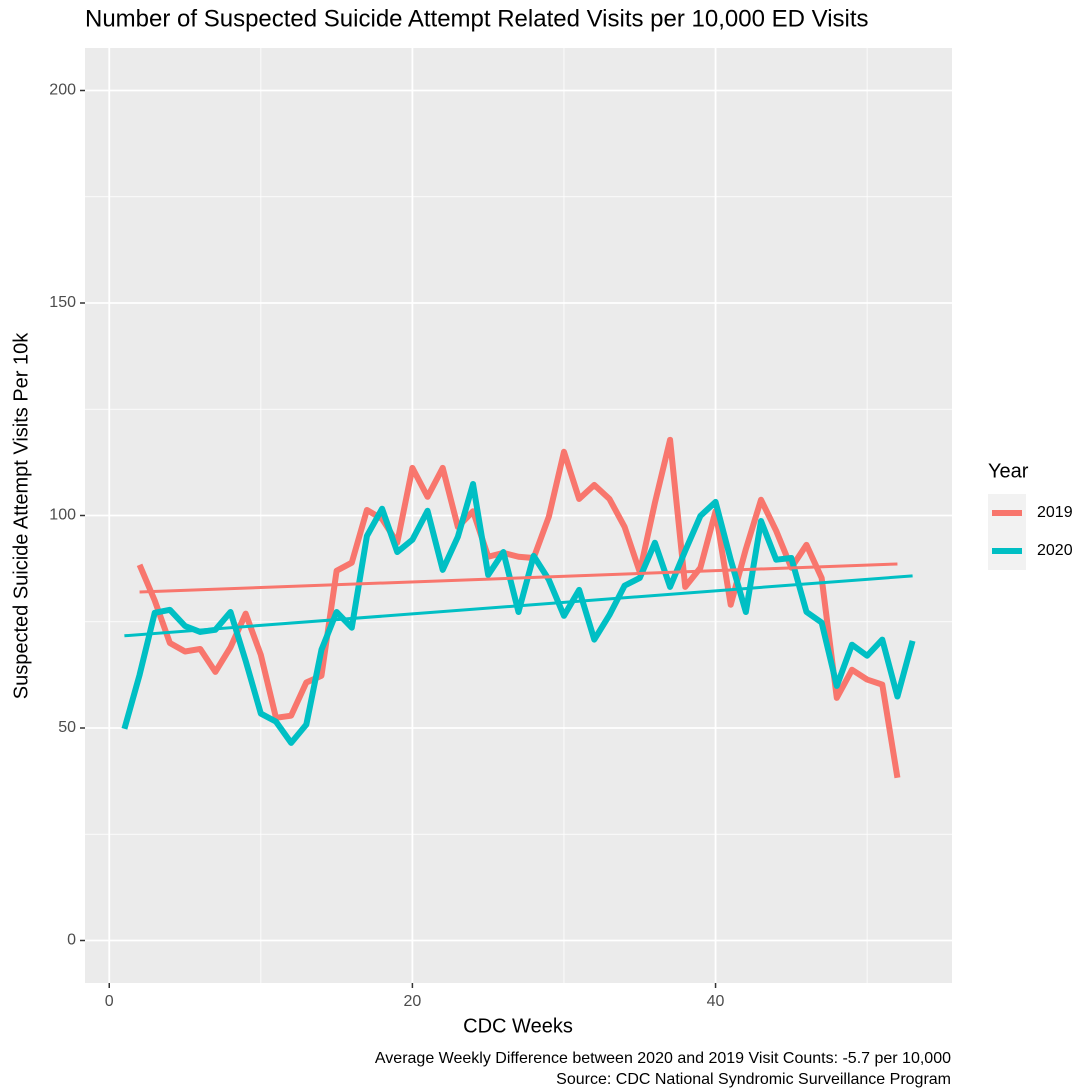  What do you see at coordinates (62, 302) in the screenshot?
I see `y-tick-label: 150` at bounding box center [62, 302].